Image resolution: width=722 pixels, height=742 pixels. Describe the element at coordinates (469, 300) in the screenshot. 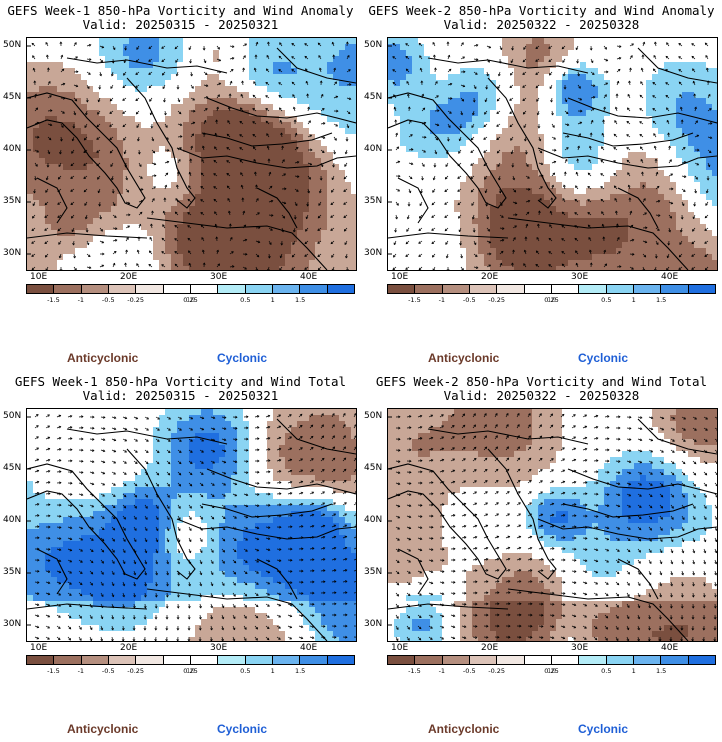

I see `colorbar-label: -0.5` at that location.